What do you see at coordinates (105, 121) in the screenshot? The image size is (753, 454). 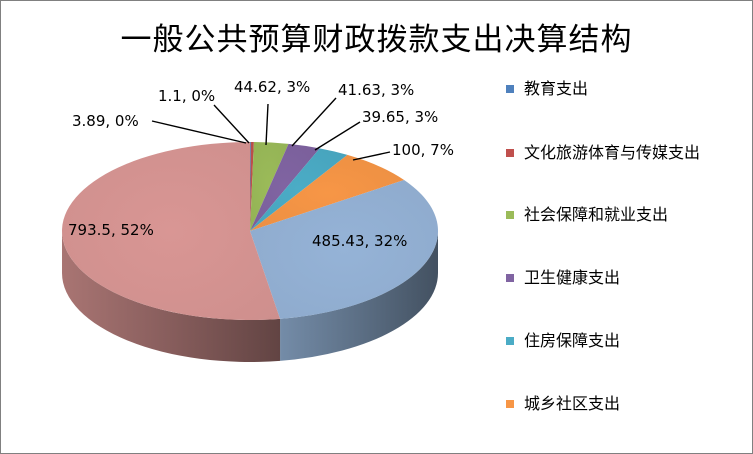 I see `data-label-1: 3.89, 0%` at bounding box center [105, 121].